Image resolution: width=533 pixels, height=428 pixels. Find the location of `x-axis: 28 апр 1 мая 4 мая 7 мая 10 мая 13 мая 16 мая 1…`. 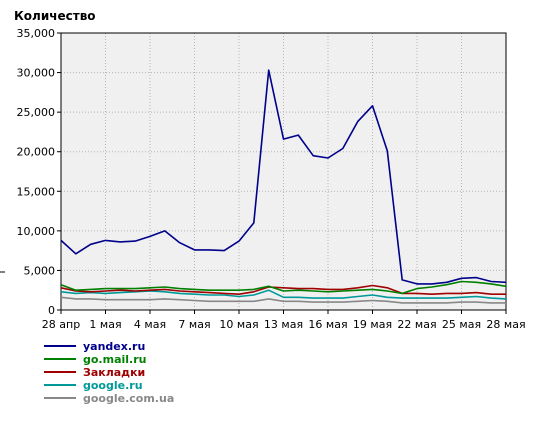

x-axis: 28 апр 1 мая 4 мая 7 мая 10 мая 13 мая 16 мая 1… is located at coordinates (284, 320).